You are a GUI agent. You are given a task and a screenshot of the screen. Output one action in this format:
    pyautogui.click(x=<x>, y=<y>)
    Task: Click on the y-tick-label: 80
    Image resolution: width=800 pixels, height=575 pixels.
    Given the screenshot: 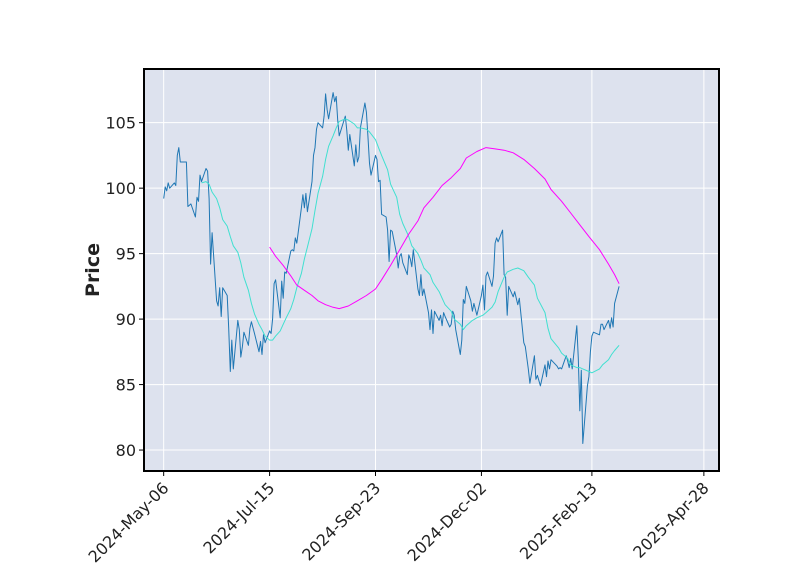 What is the action you would take?
    pyautogui.click(x=126, y=450)
    